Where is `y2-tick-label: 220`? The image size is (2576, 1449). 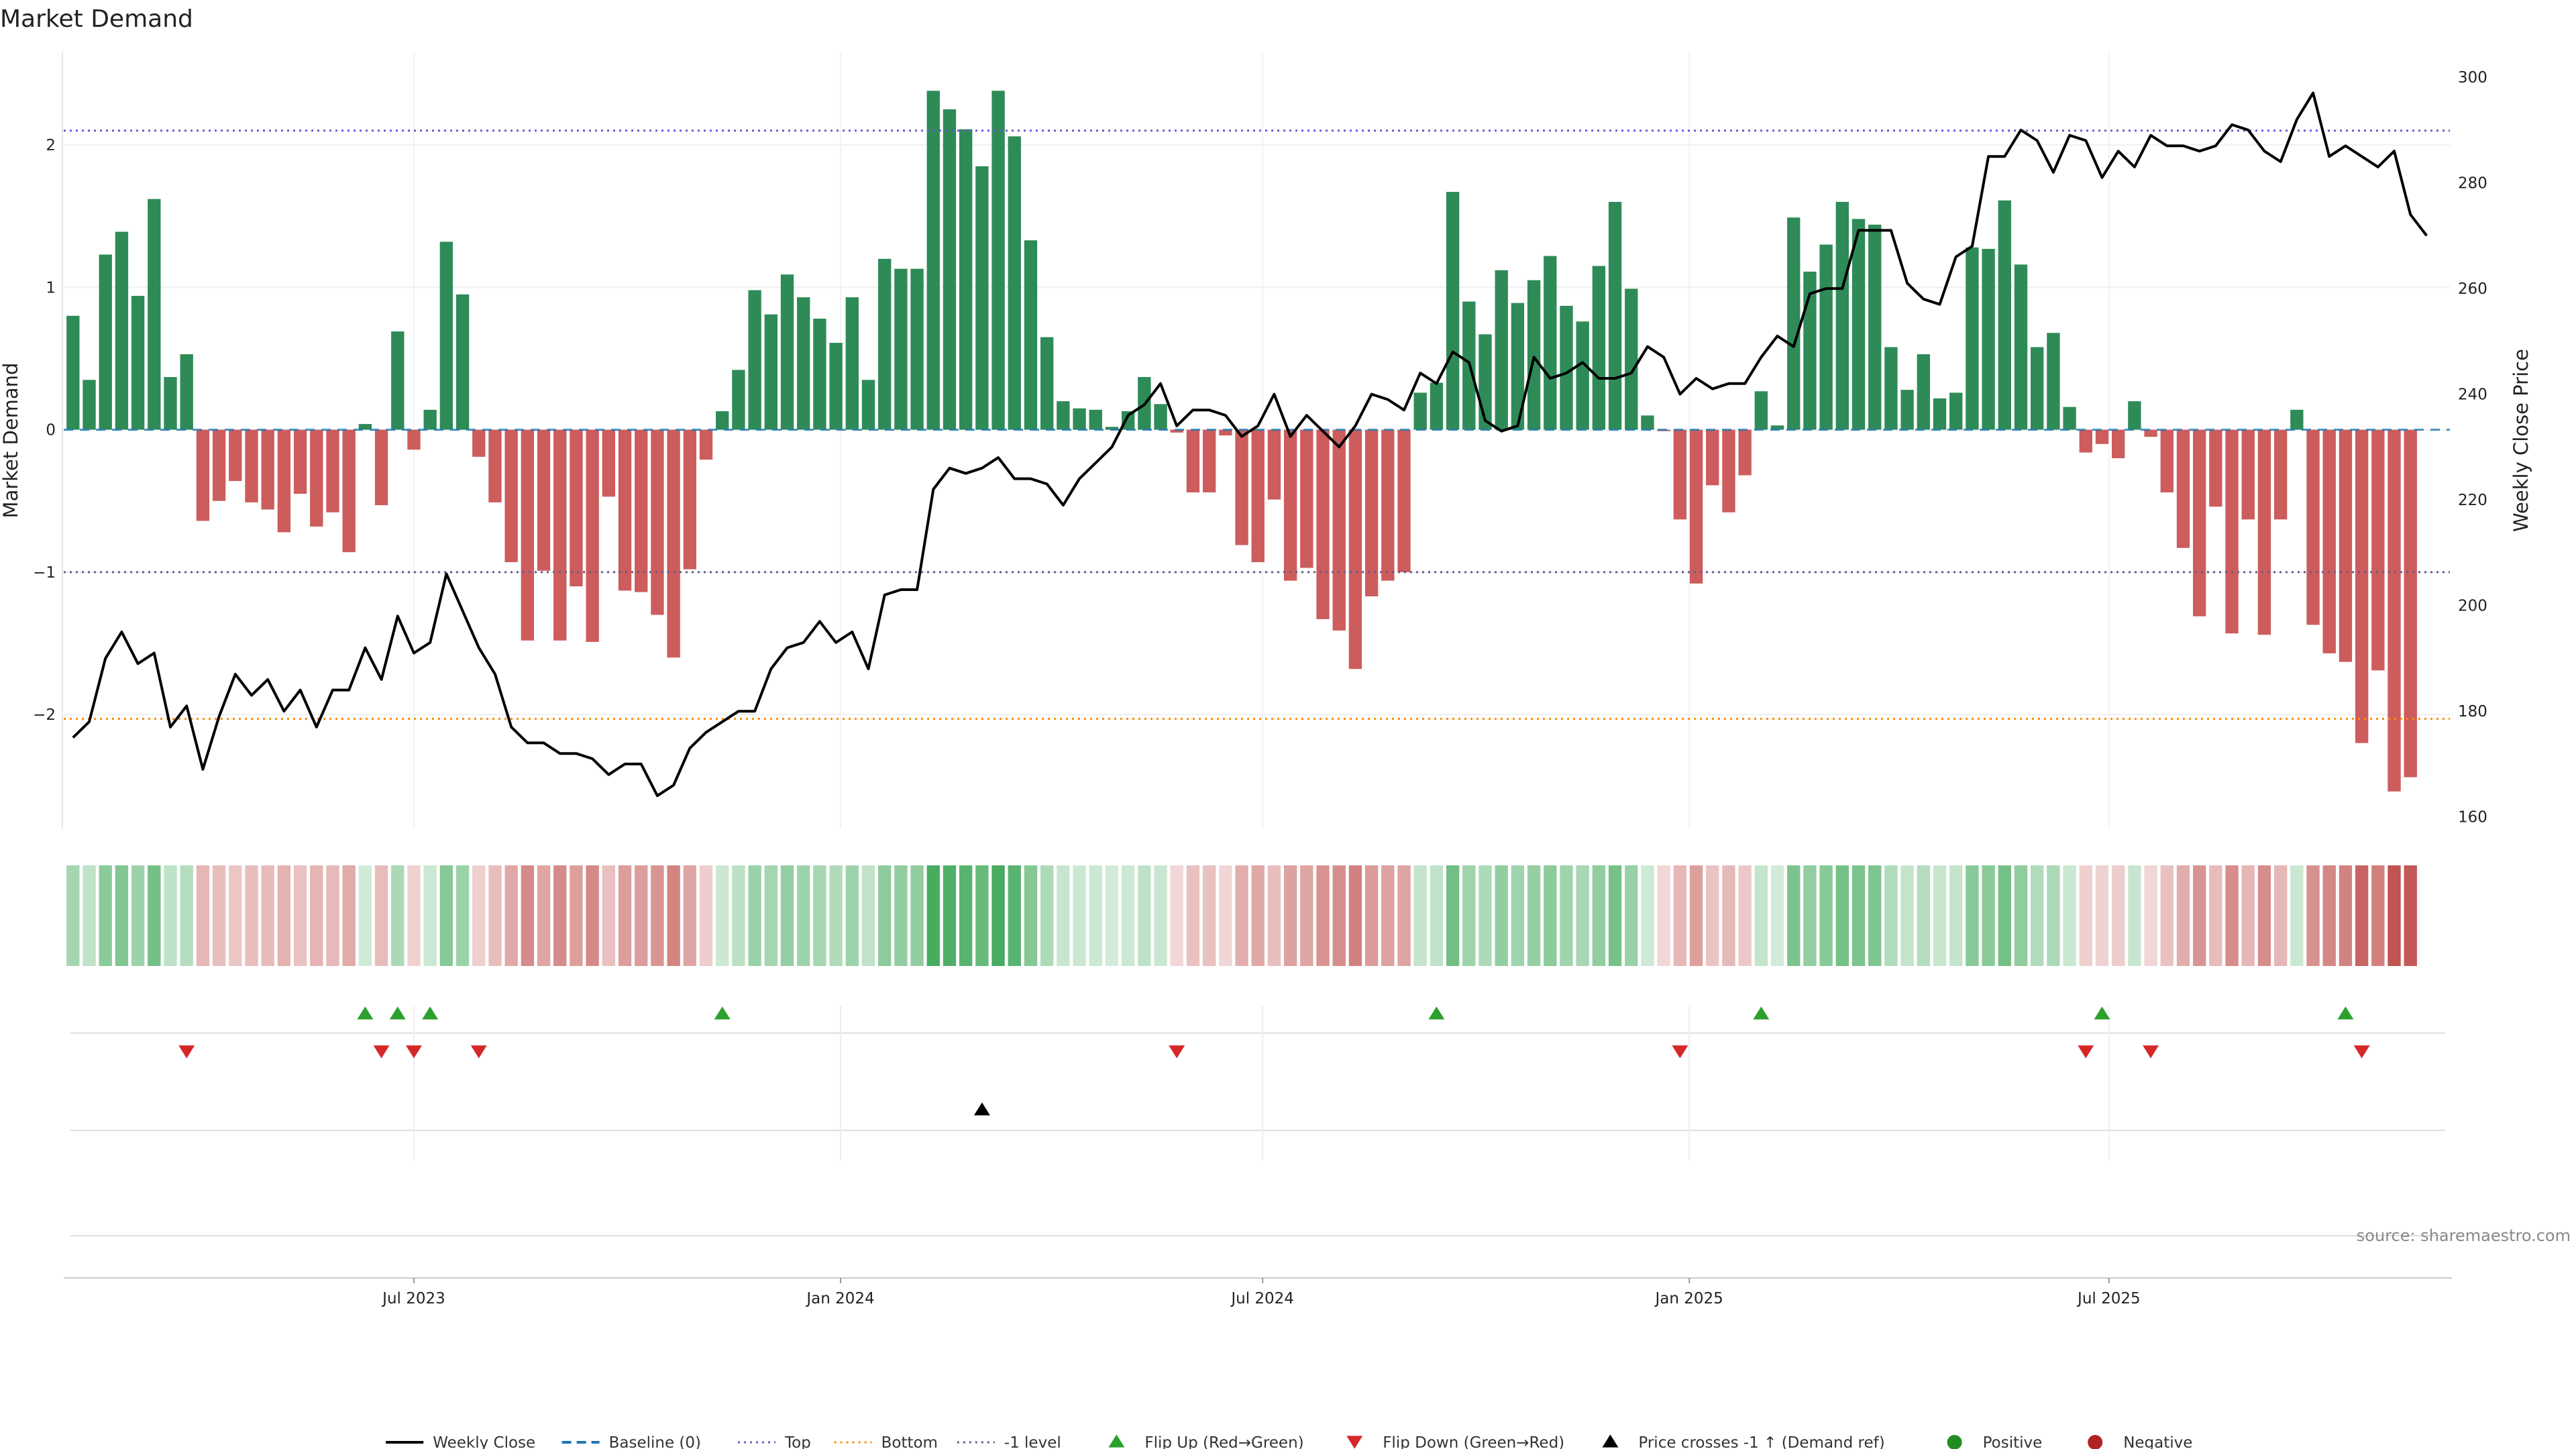 y2-tick-label: 220 is located at coordinates (2472, 500).